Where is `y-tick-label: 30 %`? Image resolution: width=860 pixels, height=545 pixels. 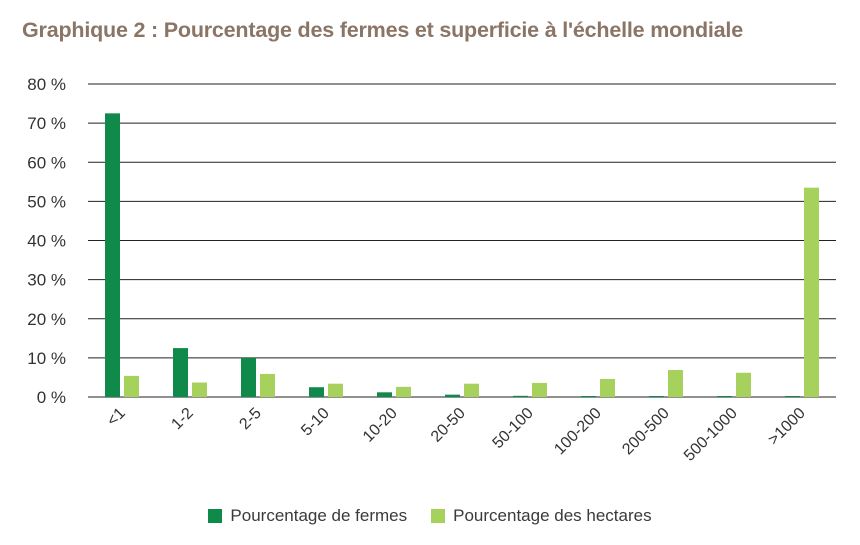
y-tick-label: 30 % is located at coordinates (46, 280).